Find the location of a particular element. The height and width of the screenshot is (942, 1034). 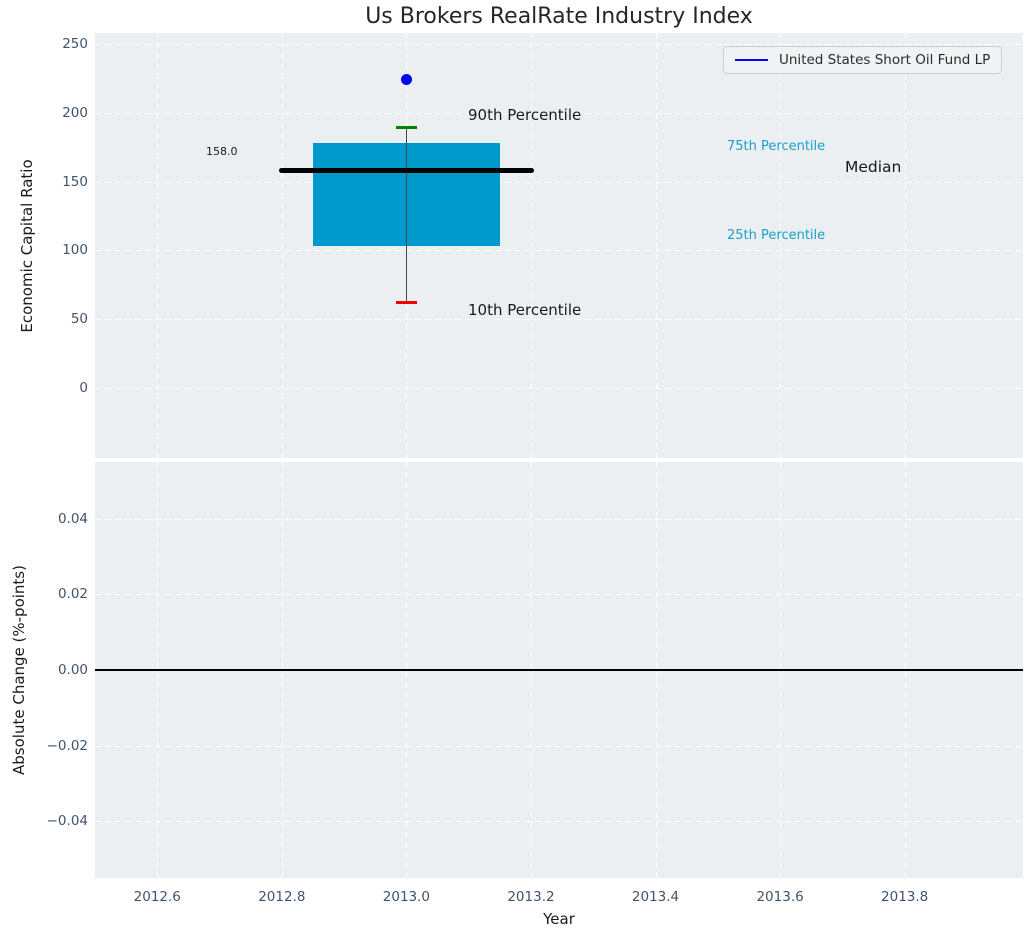

y-tick-label: 0 is located at coordinates (83, 387).